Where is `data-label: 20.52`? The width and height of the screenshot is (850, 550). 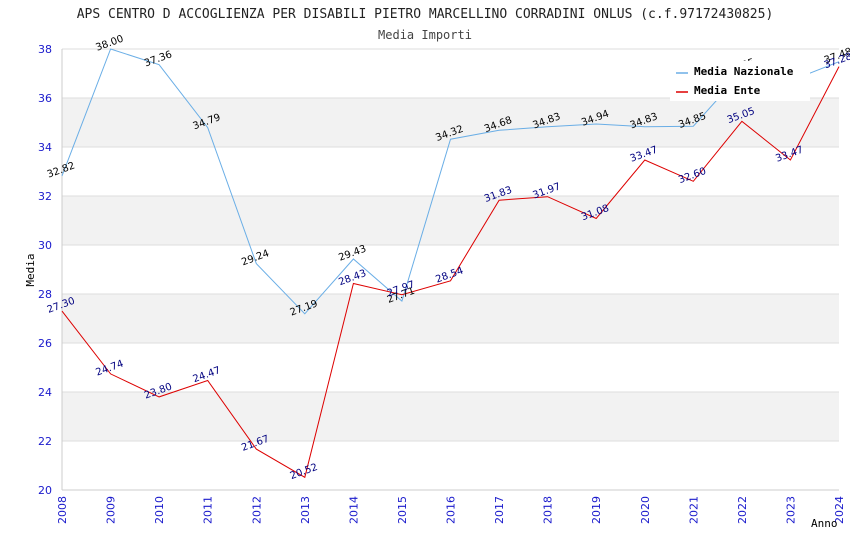
data-label: 20.52 is located at coordinates (304, 472).